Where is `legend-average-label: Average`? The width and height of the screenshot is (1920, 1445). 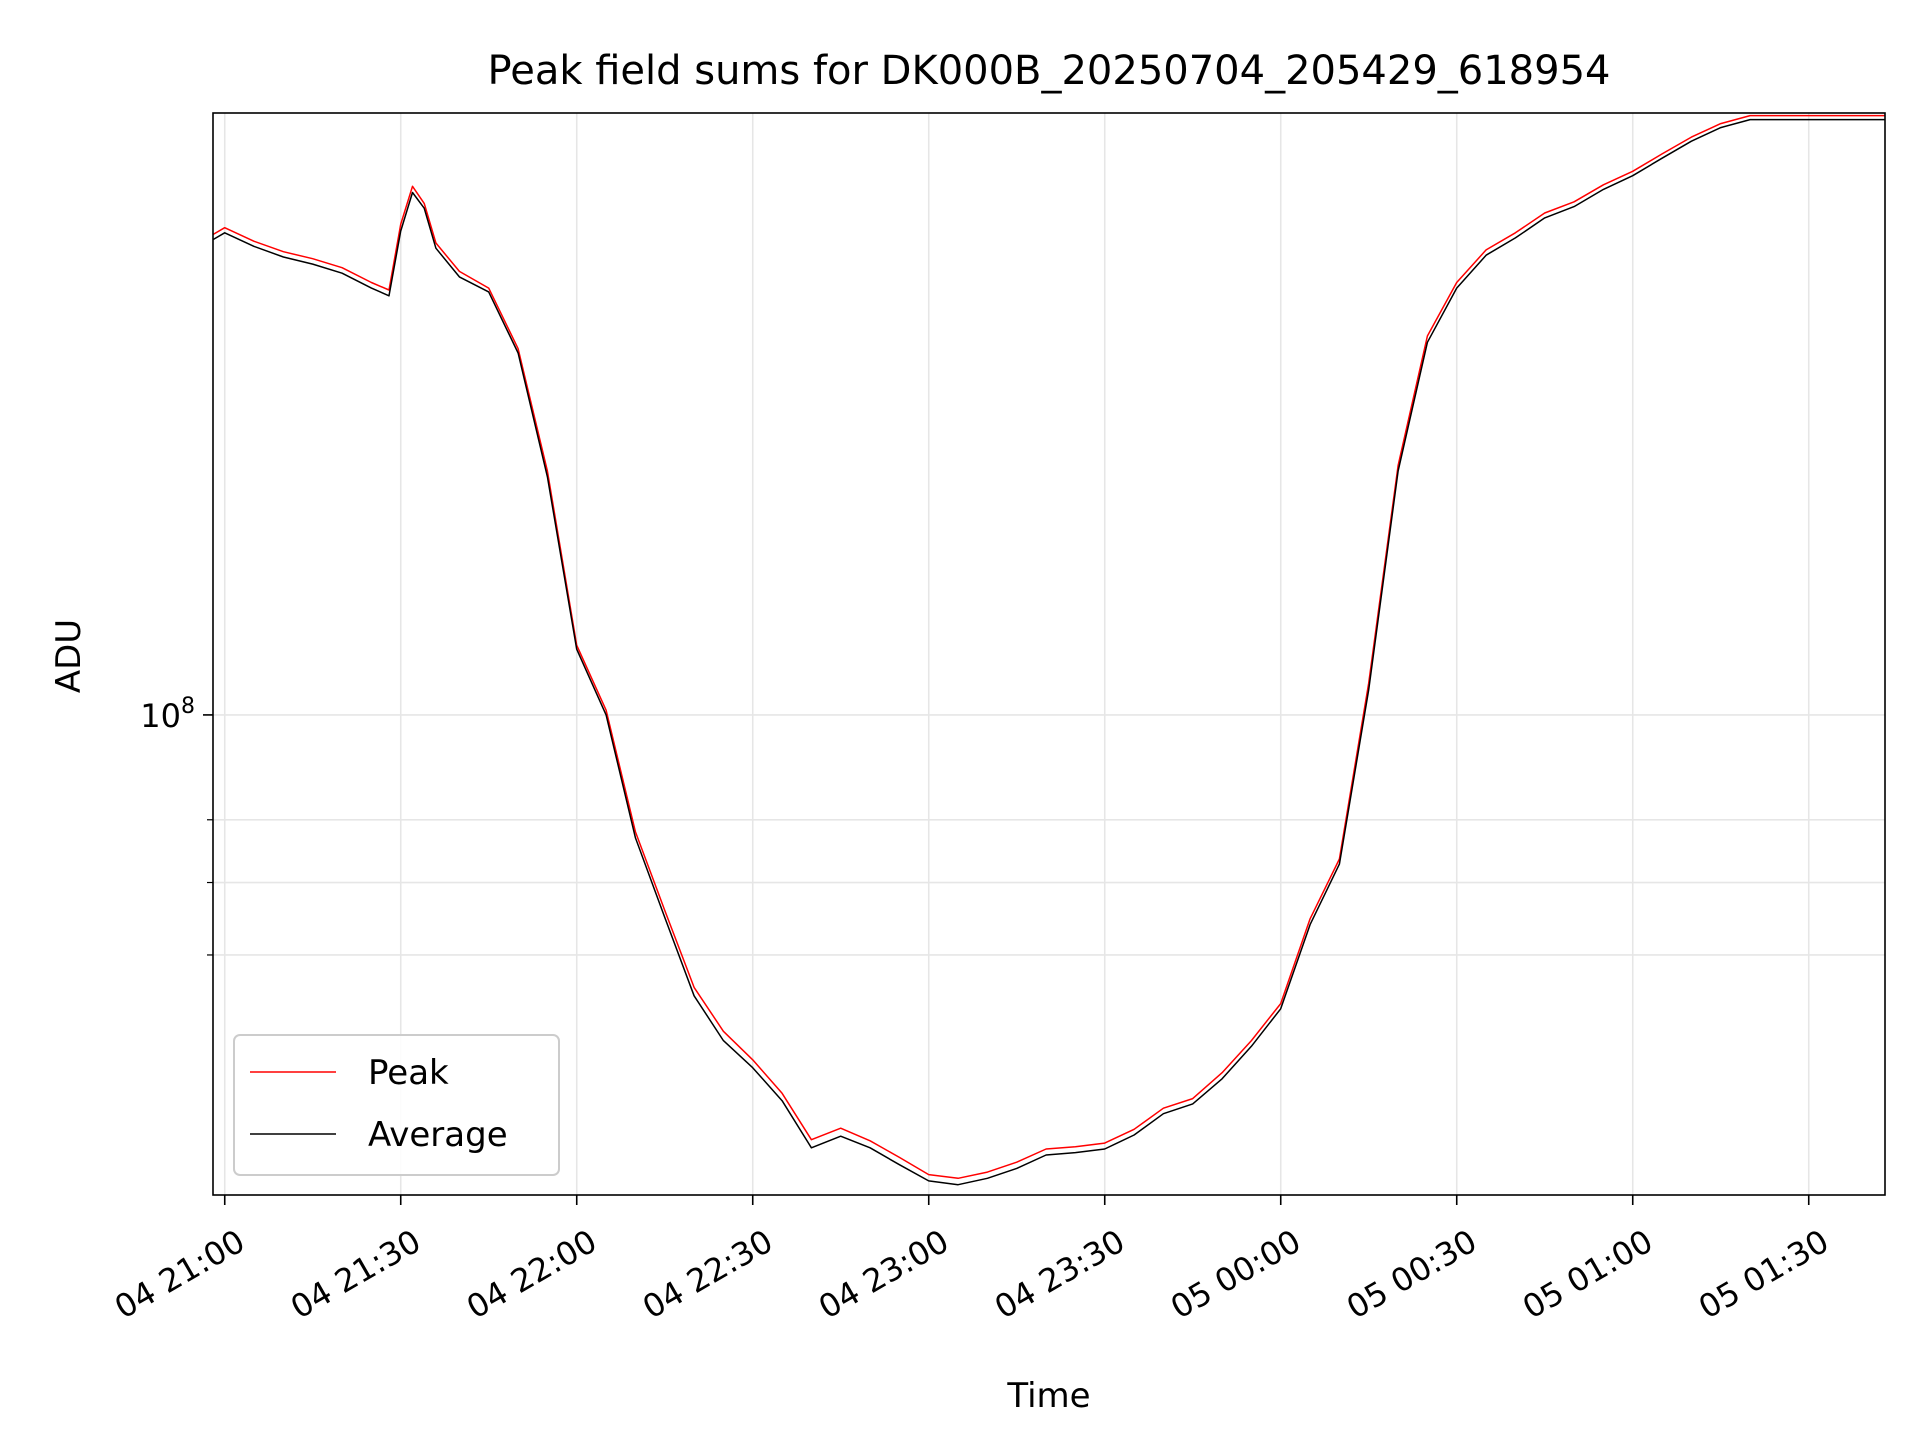 legend-average-label: Average is located at coordinates (438, 1135).